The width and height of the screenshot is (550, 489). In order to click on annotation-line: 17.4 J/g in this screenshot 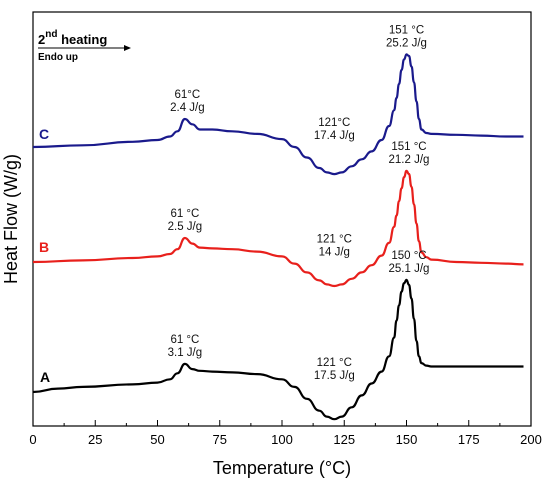, I will do `click(334, 136)`.